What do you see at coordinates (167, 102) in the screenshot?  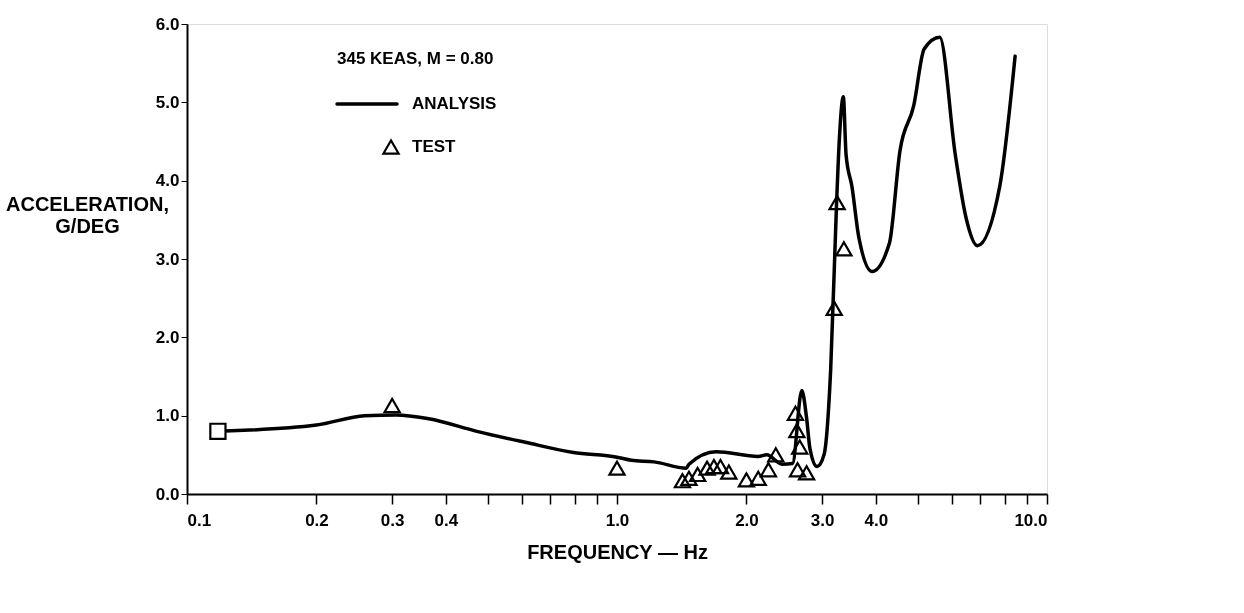 I see `y-tick-label: 5.0` at bounding box center [167, 102].